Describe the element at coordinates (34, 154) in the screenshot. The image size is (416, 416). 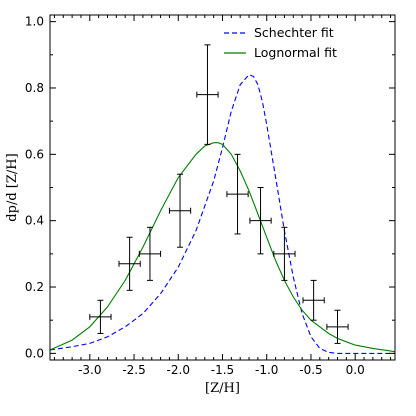
I see `y-tick-label: 0.6` at that location.